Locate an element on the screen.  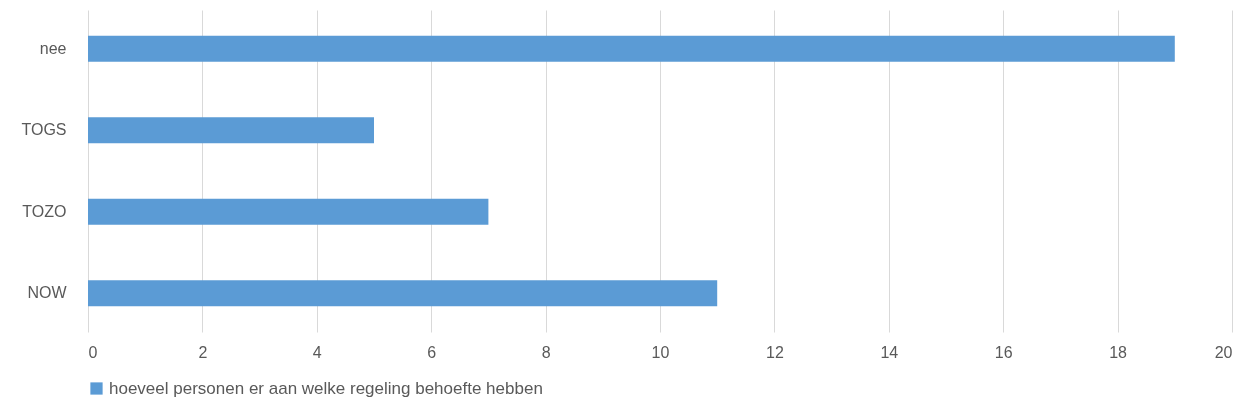
x-tick-label: 10 is located at coordinates (660, 352).